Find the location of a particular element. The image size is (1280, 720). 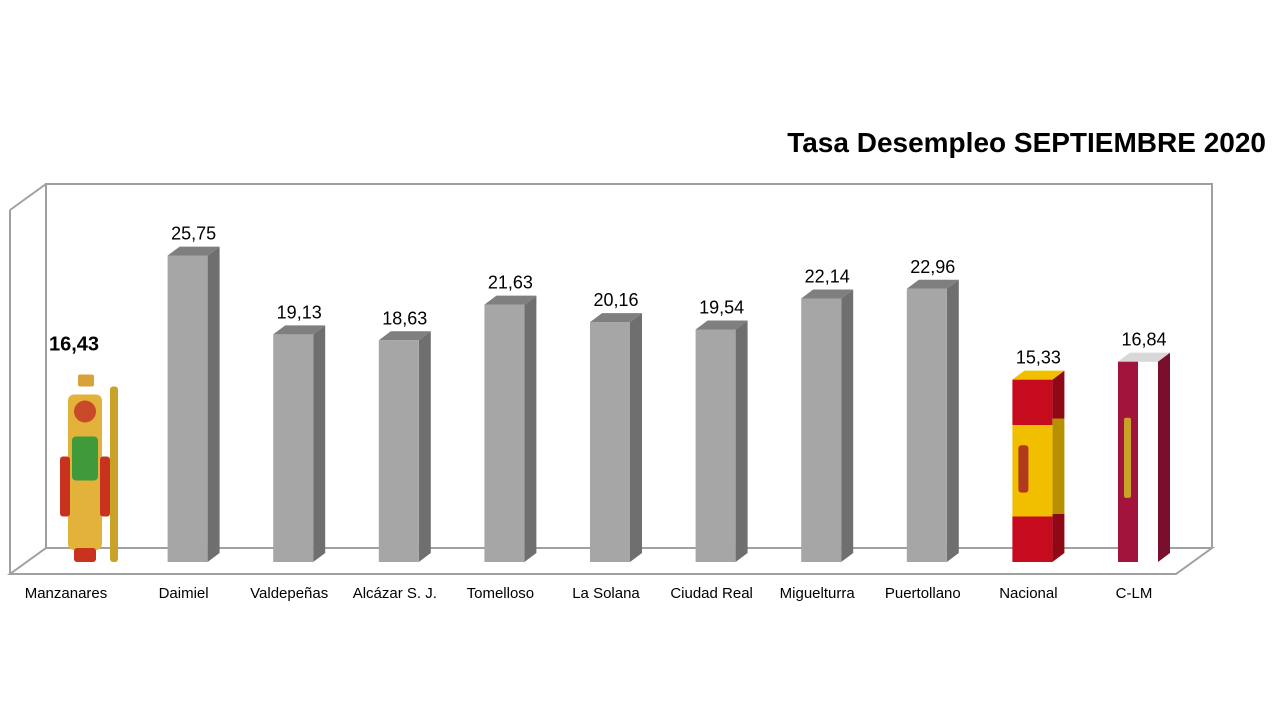

bar-nacional is located at coordinates (1038, 466).